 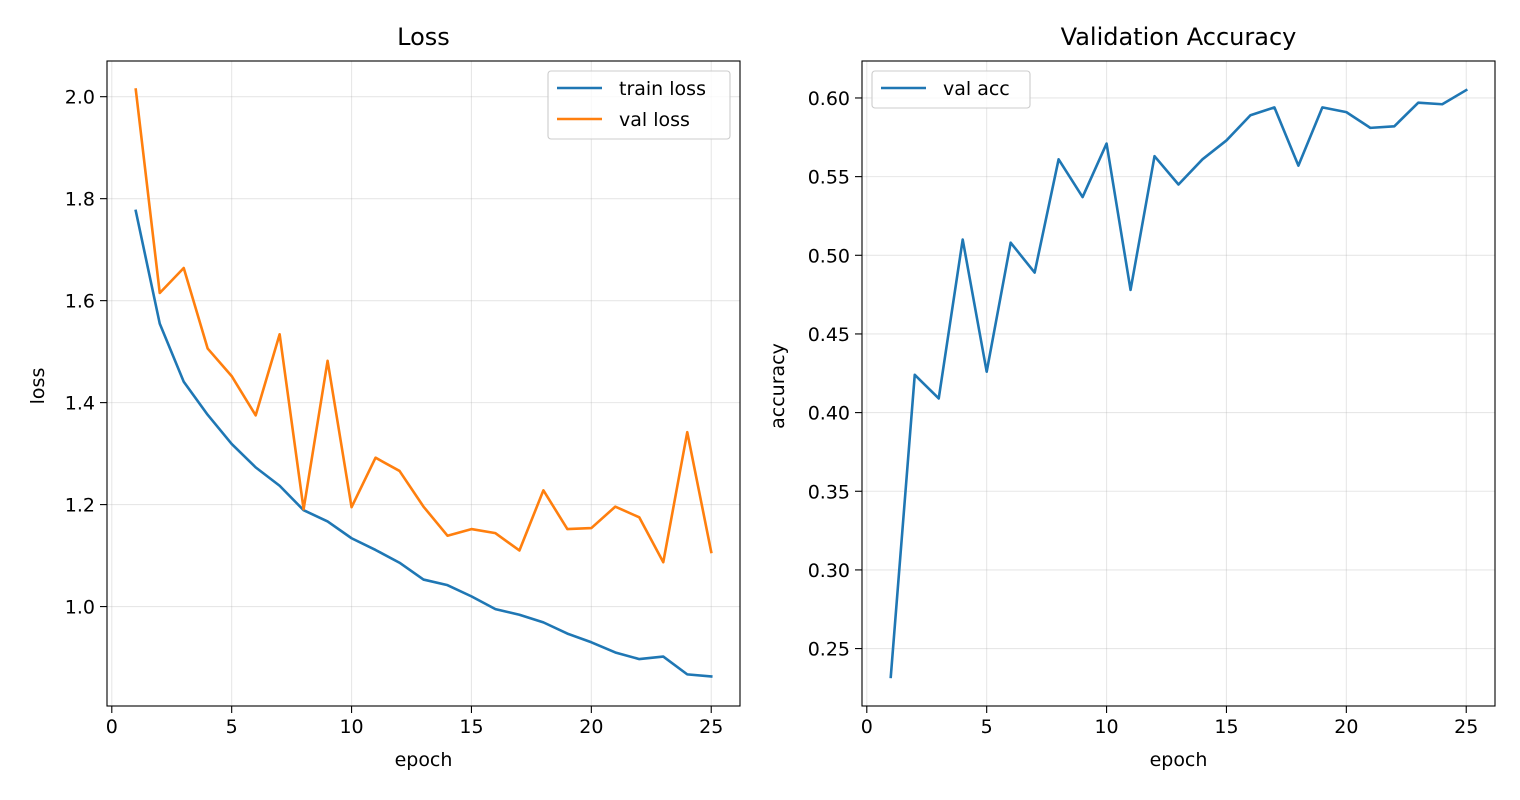 What do you see at coordinates (1106, 727) in the screenshot?
I see `acc-x-tick-label: 10` at bounding box center [1106, 727].